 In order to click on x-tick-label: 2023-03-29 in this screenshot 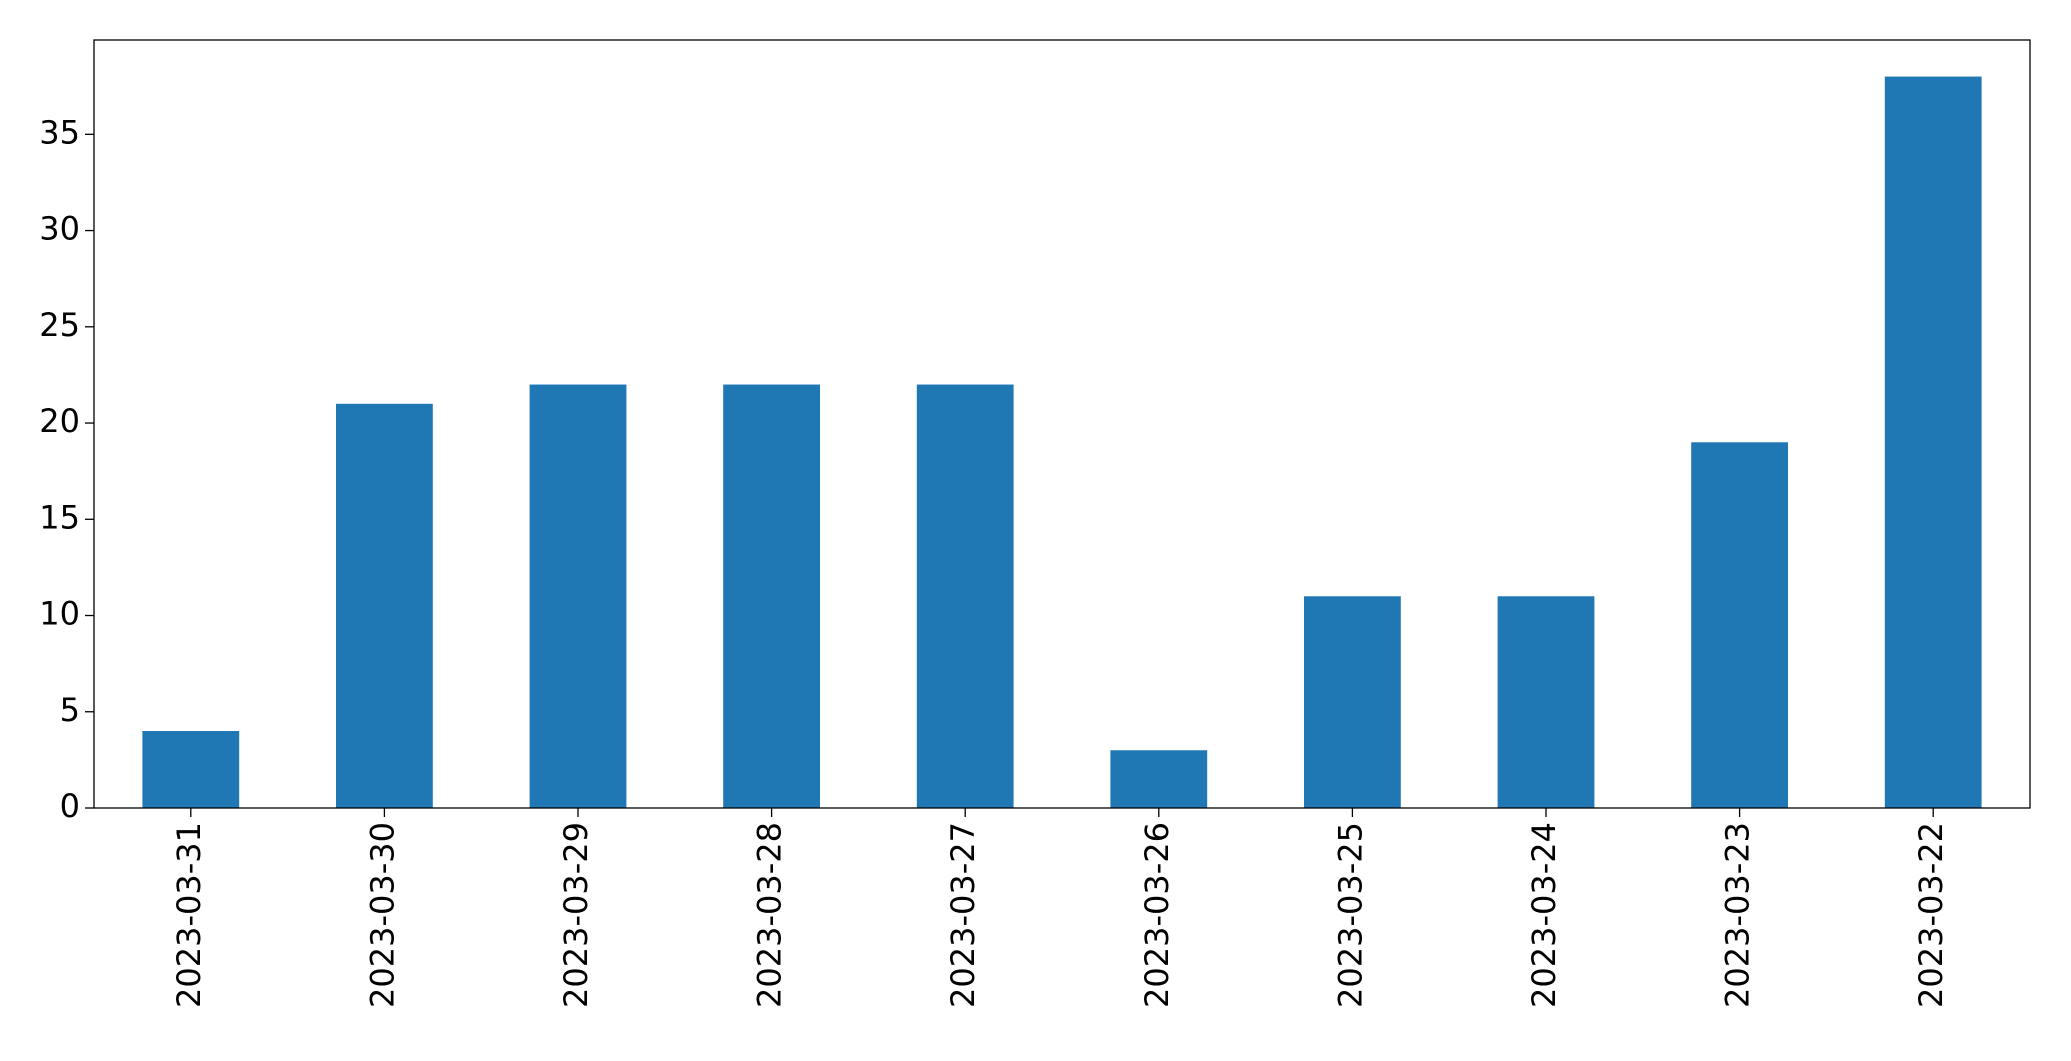, I will do `click(576, 915)`.